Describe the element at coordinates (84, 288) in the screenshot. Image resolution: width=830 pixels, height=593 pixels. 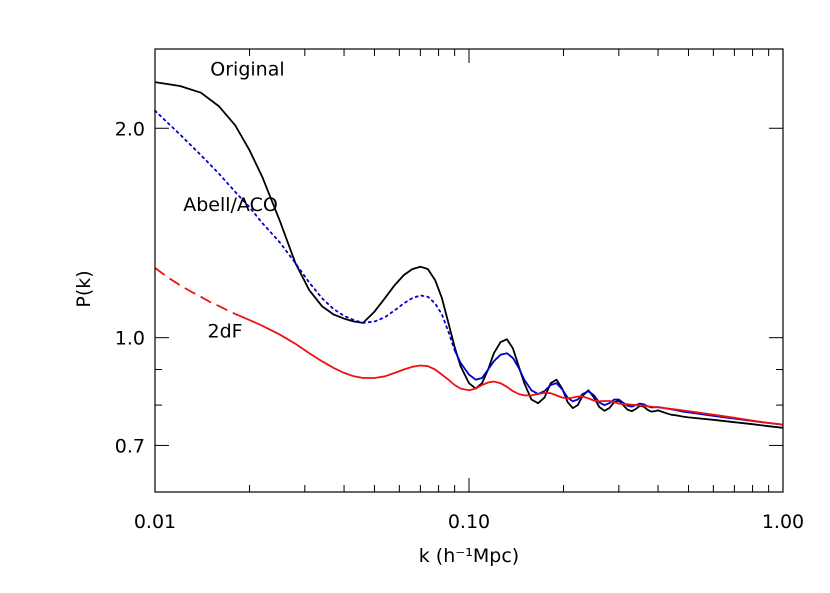
I see `y-axis-title: P(k)` at that location.